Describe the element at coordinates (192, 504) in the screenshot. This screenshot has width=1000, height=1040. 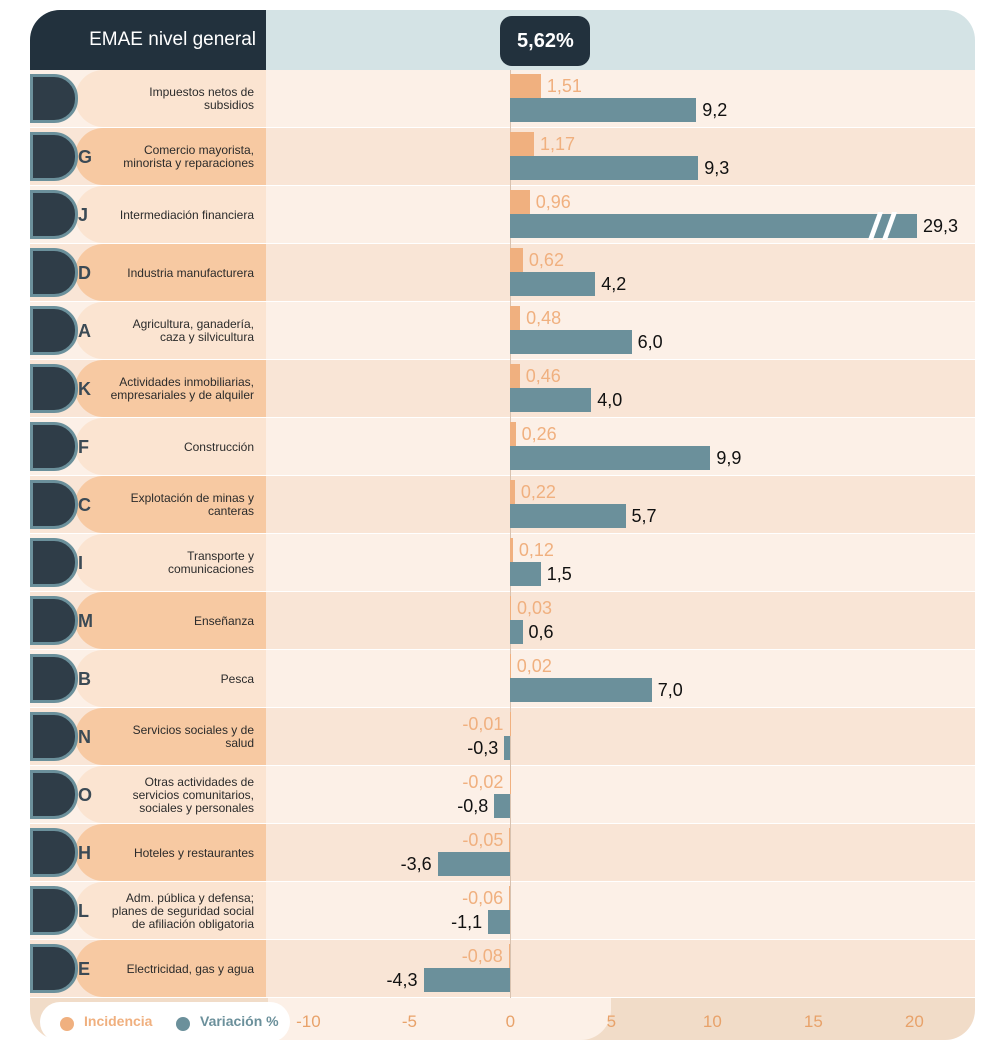
I see `sector-name: Explotación de minas y canteras` at that location.